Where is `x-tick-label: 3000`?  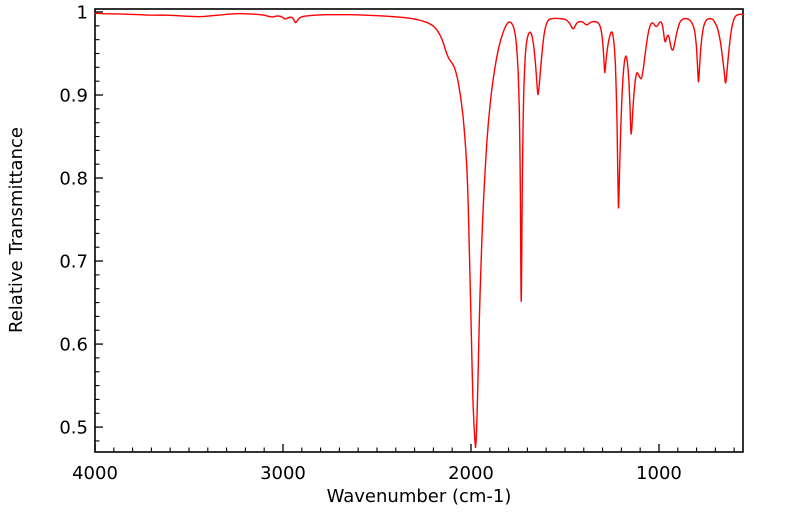
x-tick-label: 3000 is located at coordinates (283, 473).